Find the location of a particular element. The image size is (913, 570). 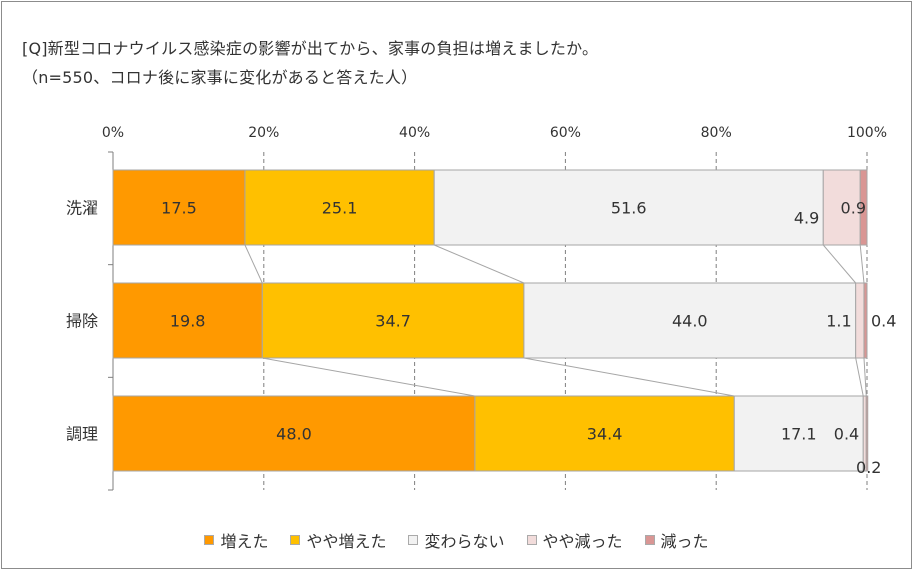

legend-label: 変わらない is located at coordinates (464, 541).